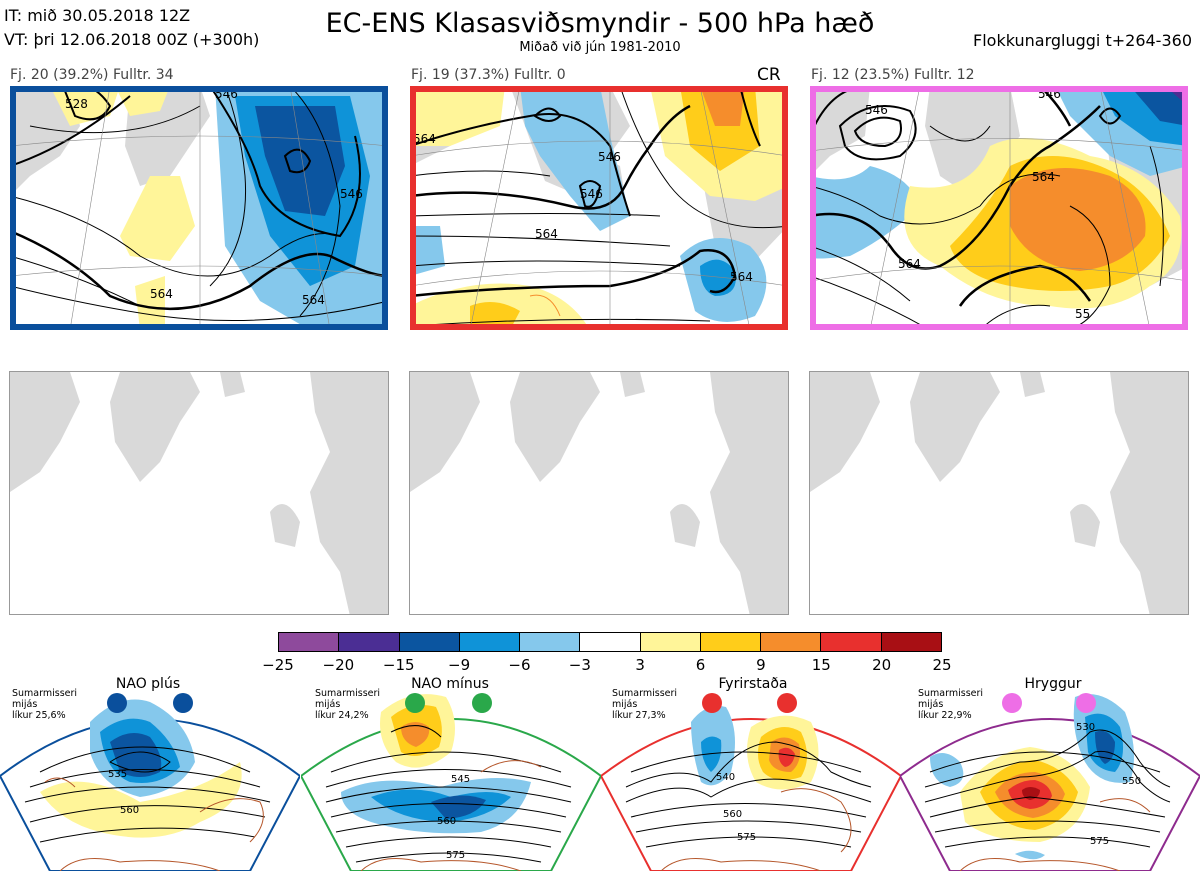 The height and width of the screenshot is (871, 1200). Describe the element at coordinates (450, 684) in the screenshot. I see `regime-title: NAO mínus` at that location.